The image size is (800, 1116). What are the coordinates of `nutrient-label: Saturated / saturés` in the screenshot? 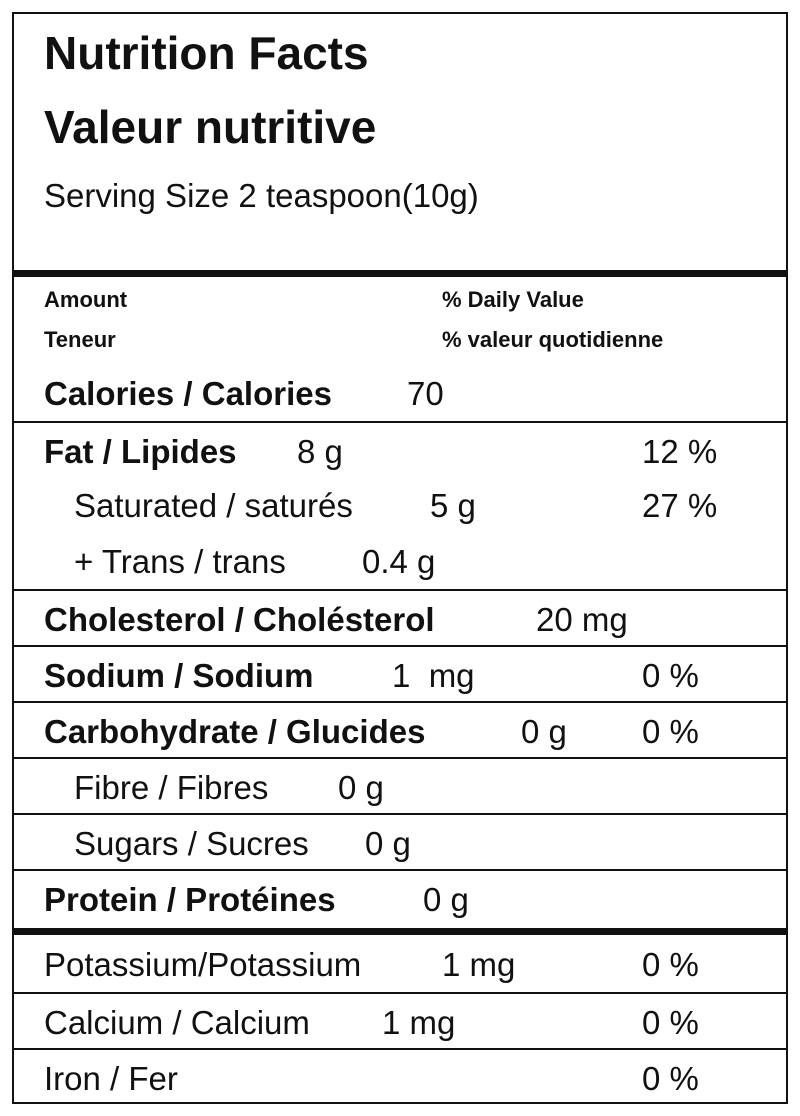 It's located at (213, 505).